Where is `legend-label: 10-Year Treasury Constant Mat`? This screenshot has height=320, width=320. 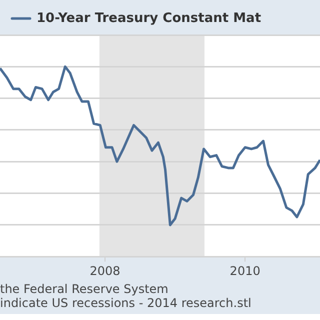 legend-label: 10-Year Treasury Constant Mat is located at coordinates (149, 18).